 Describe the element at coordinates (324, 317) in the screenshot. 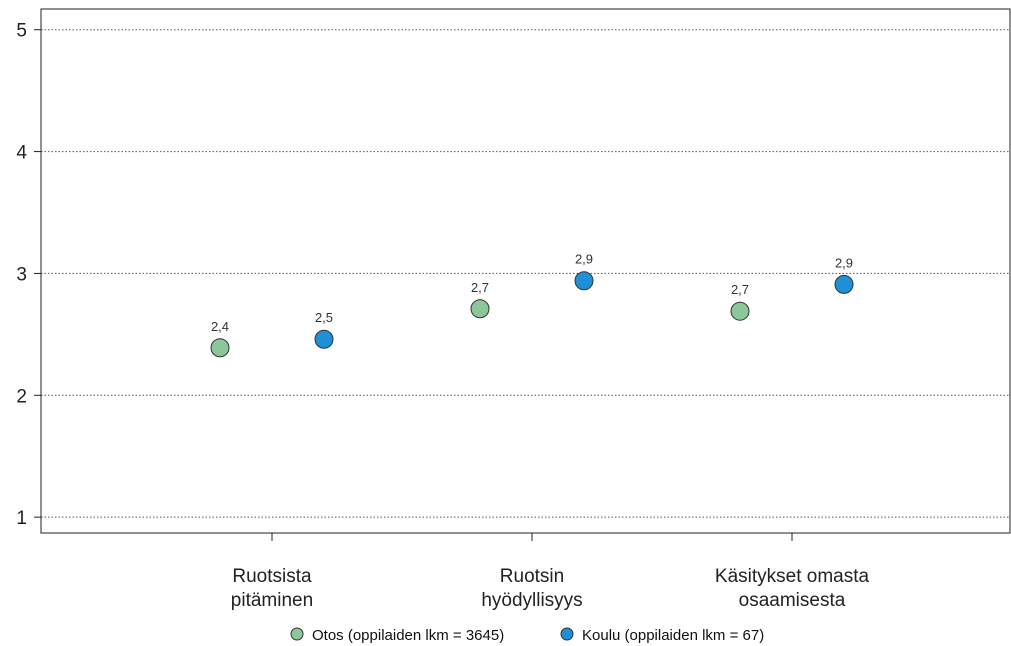

I see `data-label: 2,5` at that location.